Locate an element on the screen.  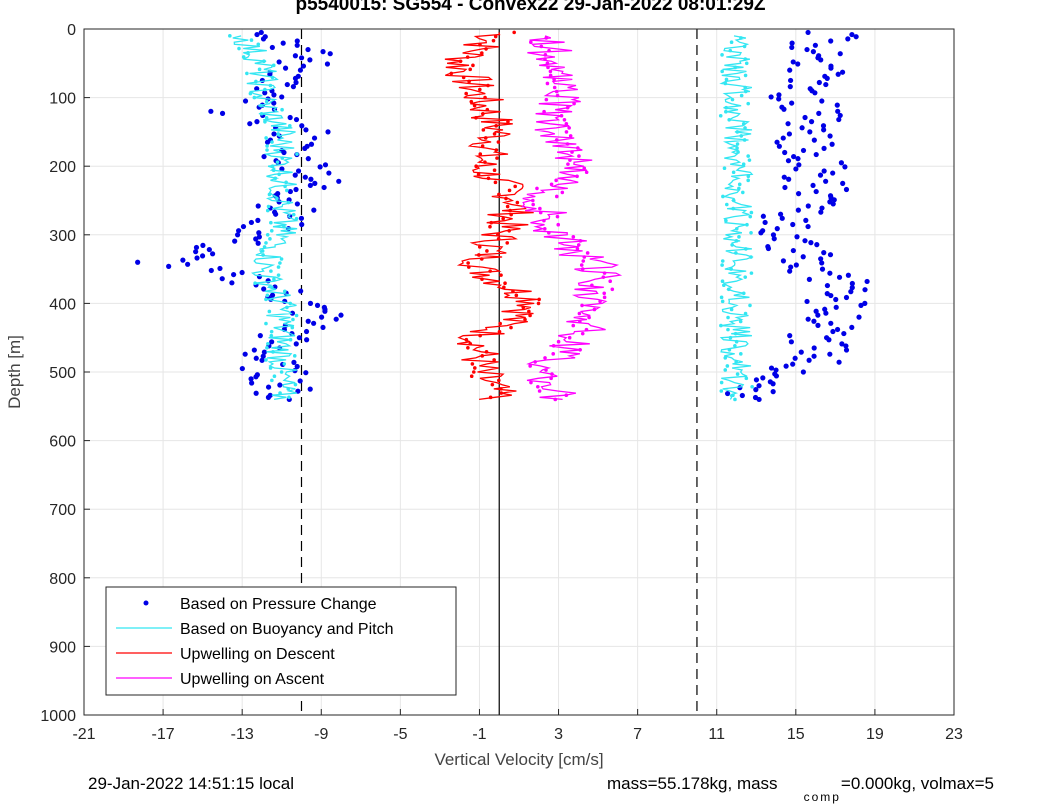
y-tick-label: 300 is located at coordinates (62, 236).